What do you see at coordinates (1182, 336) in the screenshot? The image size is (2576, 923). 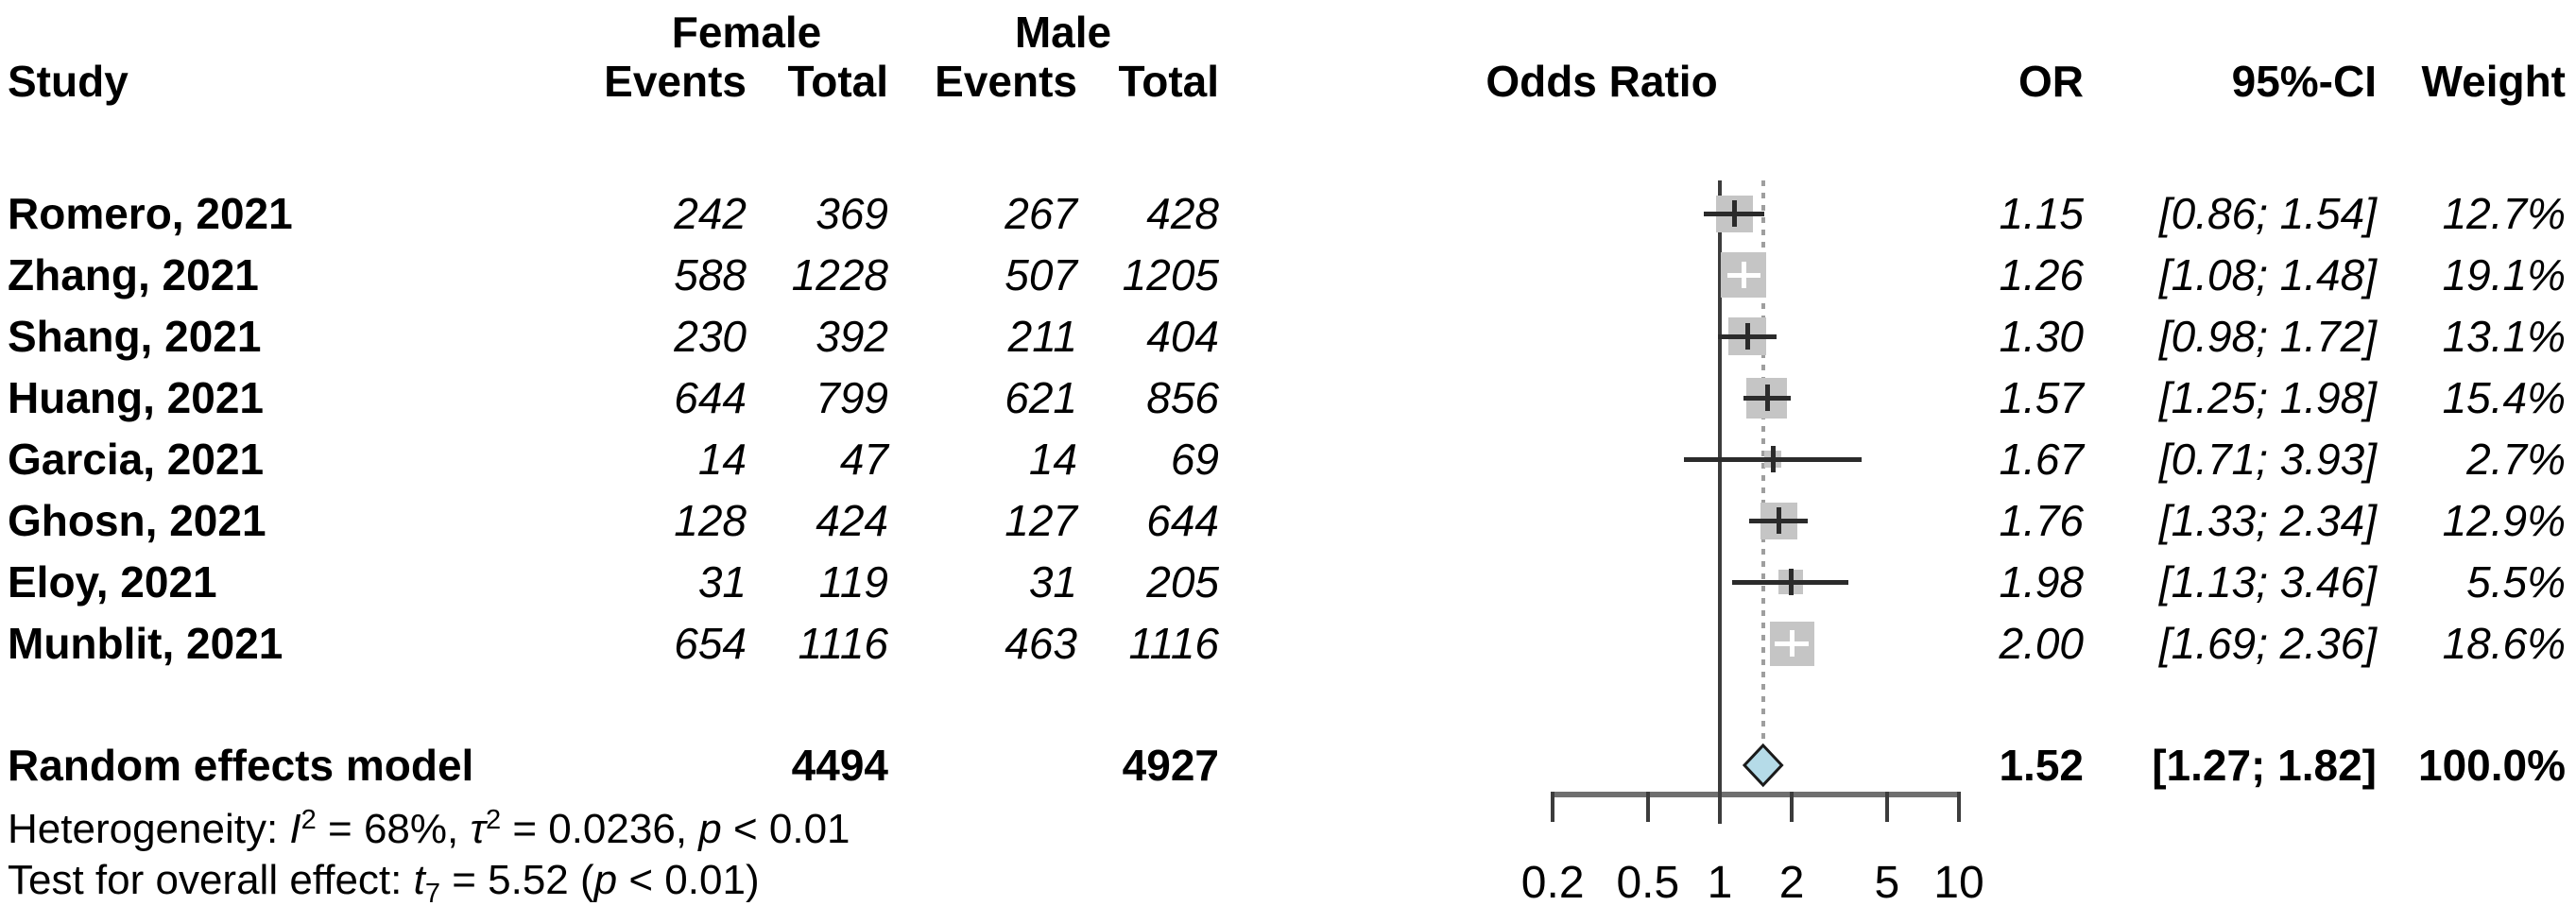 I see `male-total-value: 404` at bounding box center [1182, 336].